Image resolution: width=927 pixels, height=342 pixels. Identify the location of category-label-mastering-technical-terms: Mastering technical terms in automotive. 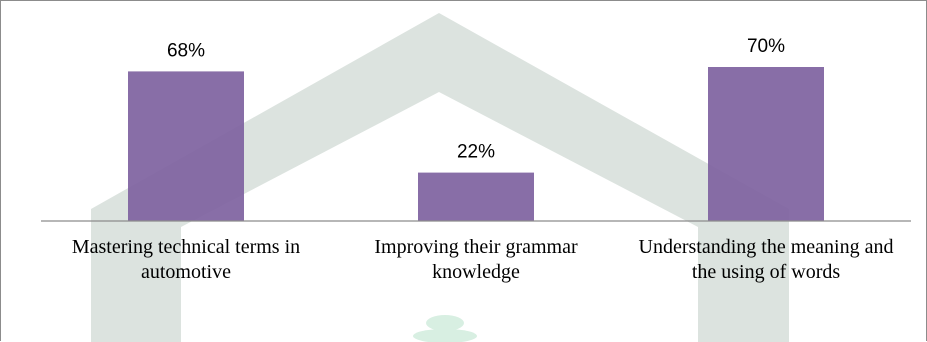
(186, 259).